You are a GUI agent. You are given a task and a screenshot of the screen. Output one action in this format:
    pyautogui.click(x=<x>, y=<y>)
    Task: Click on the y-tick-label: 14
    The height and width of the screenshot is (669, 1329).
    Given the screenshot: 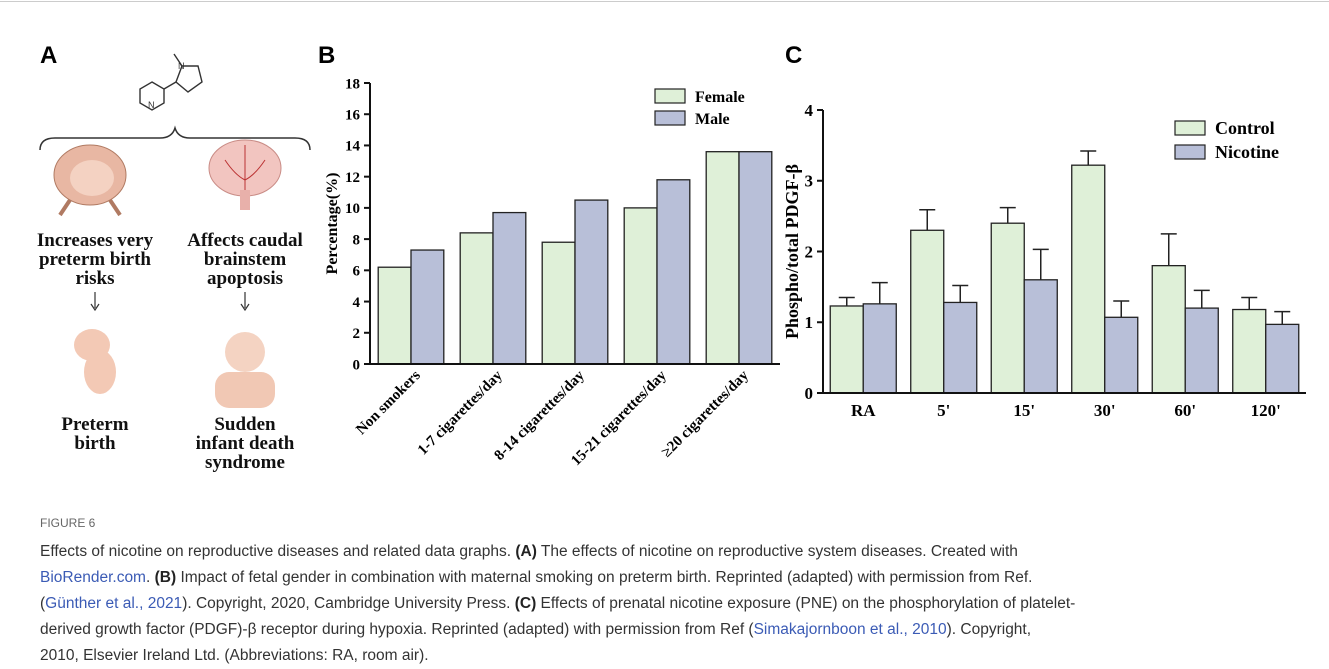 What is the action you would take?
    pyautogui.click(x=353, y=147)
    